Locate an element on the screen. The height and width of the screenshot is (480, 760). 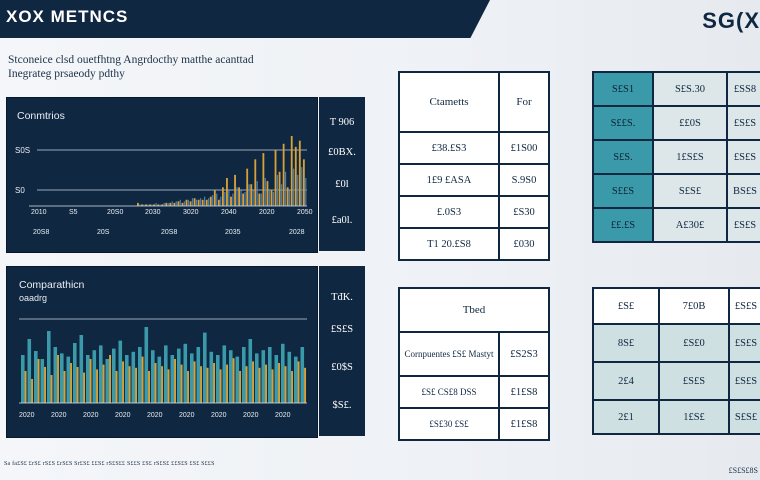
side-value: £a0l. is located at coordinates (342, 220).